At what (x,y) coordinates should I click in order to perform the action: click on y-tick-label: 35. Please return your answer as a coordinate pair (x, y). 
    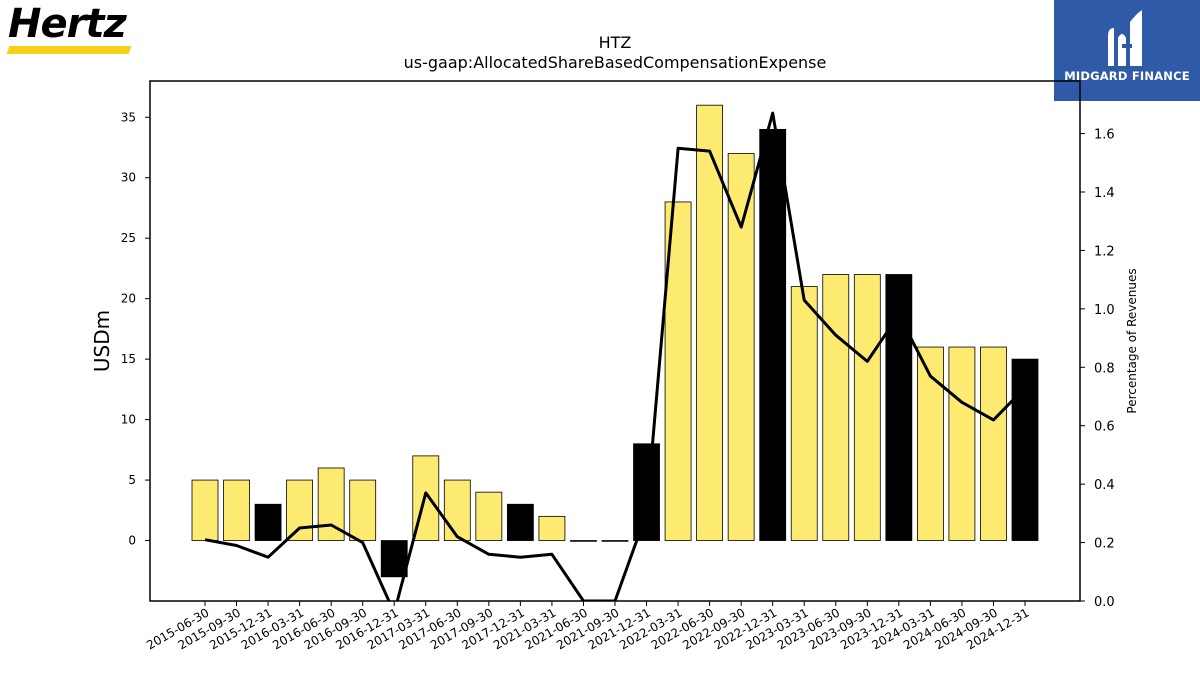
    Looking at the image, I should click on (128, 117).